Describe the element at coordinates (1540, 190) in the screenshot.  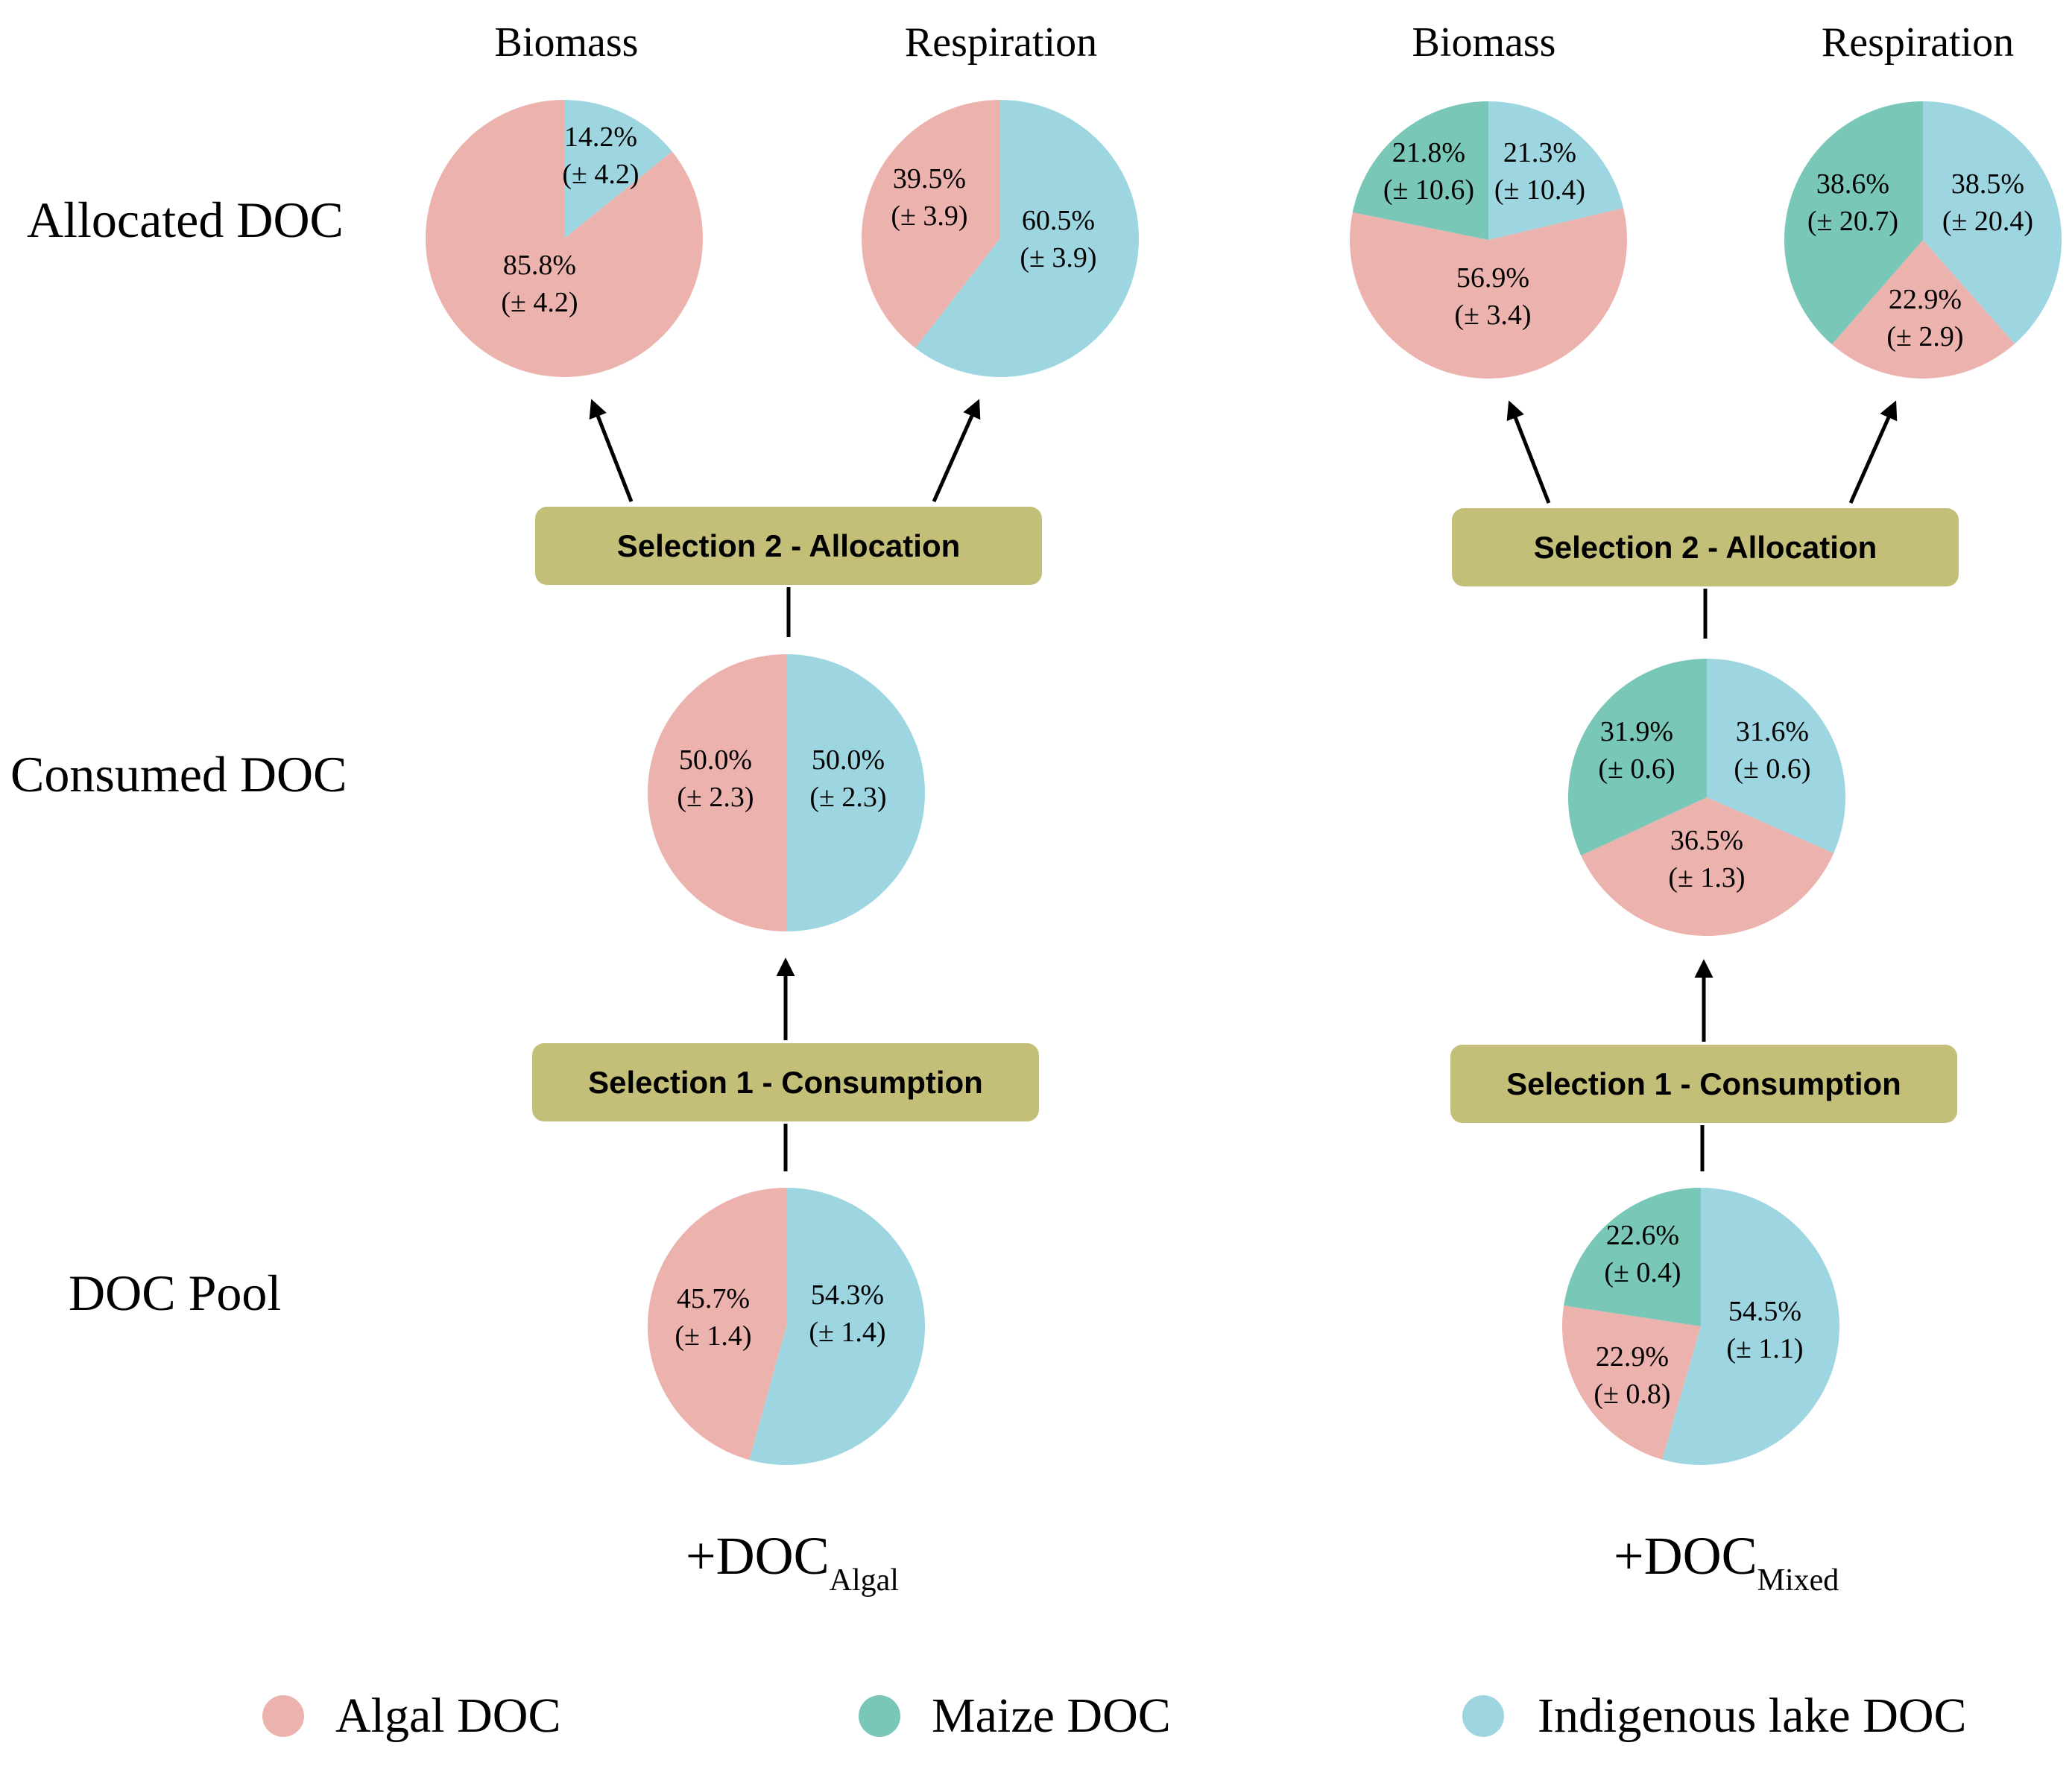
I see `slice-error-mixed-biomass-indigenous: (± 10.4)` at that location.